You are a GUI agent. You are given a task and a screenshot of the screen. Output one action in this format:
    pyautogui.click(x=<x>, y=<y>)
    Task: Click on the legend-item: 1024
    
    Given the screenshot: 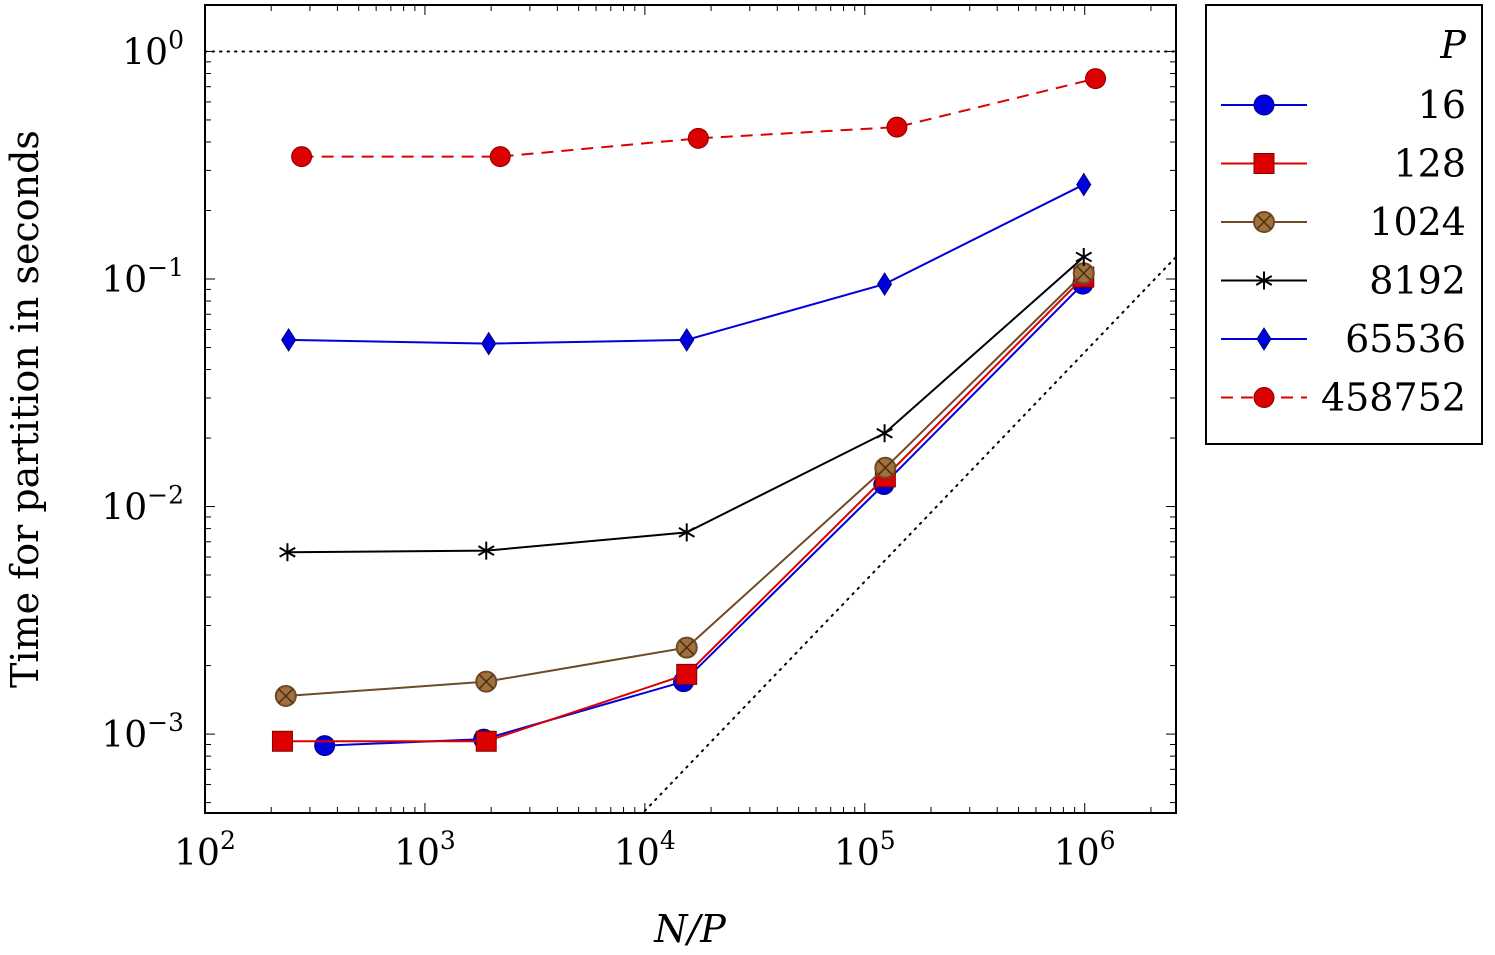 What is the action you would take?
    pyautogui.click(x=1343, y=222)
    